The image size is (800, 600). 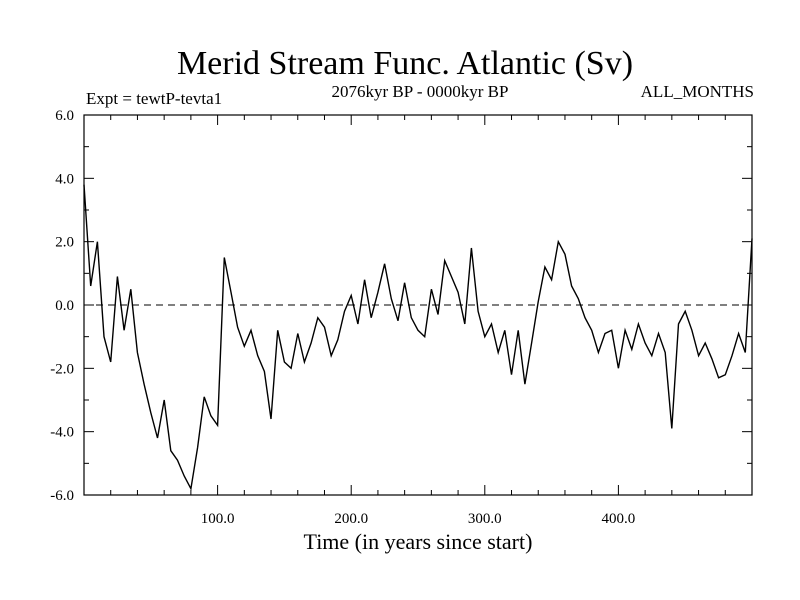 I want to click on chart-title: Merid Stream Func. Atlantic (Sv), so click(x=405, y=63).